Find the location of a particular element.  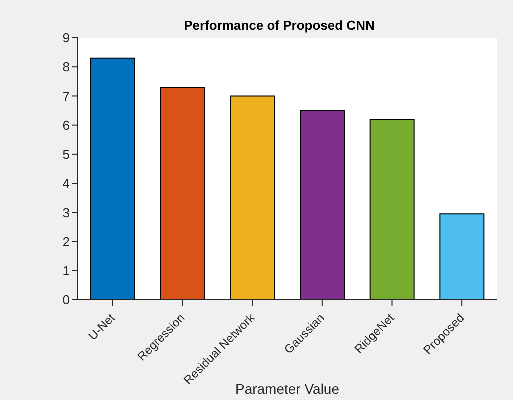

y-tick-label: 2 is located at coordinates (66, 242).